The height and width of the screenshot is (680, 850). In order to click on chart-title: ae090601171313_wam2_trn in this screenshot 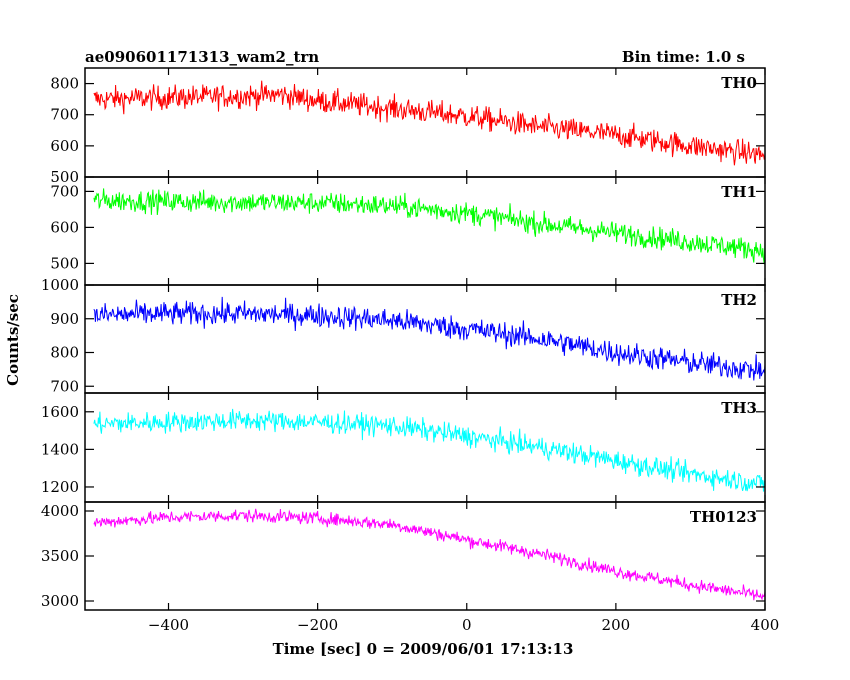, I will do `click(202, 57)`.